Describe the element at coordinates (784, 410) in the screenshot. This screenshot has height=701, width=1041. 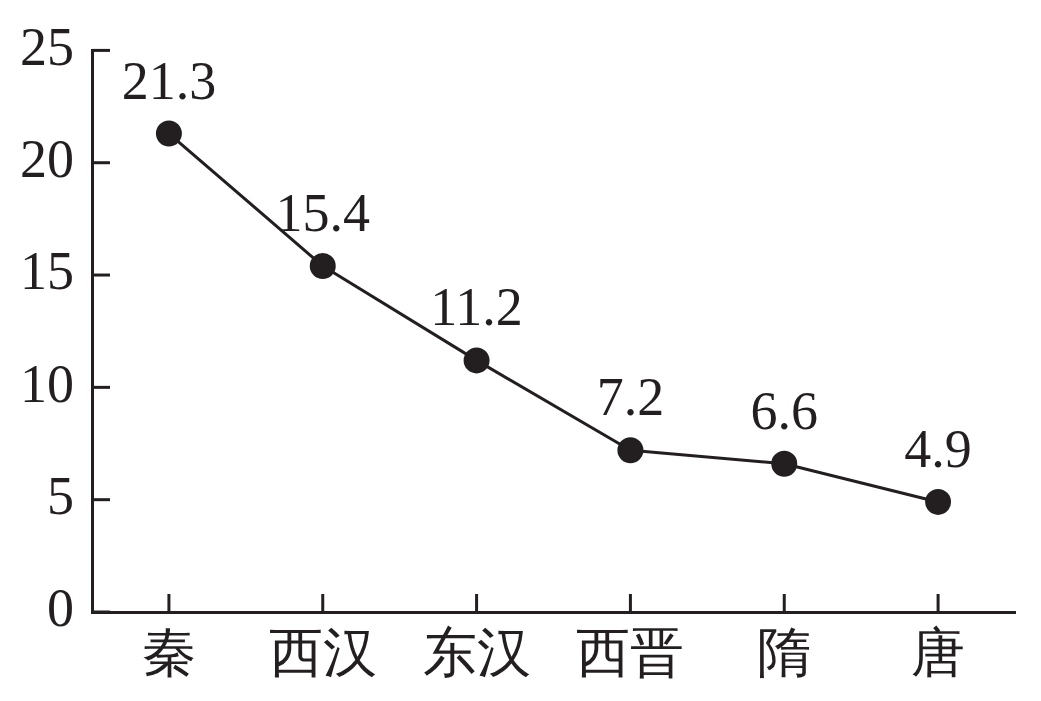
I see `data-label: 6.6` at that location.